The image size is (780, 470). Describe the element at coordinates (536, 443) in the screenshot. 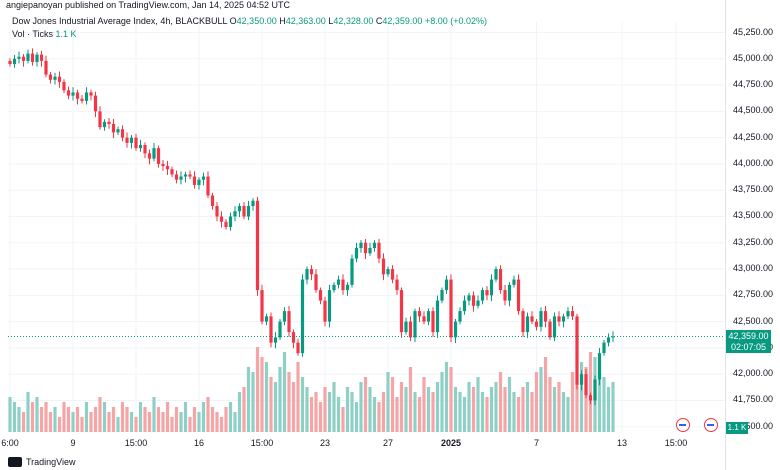

I see `time-tick-label: 7` at that location.